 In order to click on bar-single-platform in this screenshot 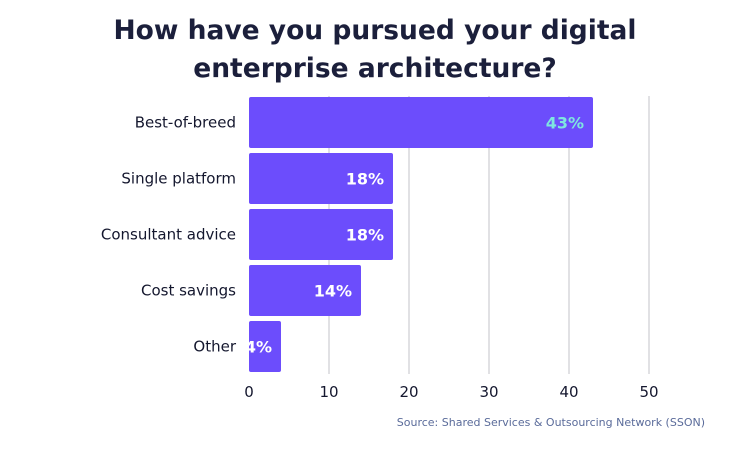, I will do `click(321, 178)`.